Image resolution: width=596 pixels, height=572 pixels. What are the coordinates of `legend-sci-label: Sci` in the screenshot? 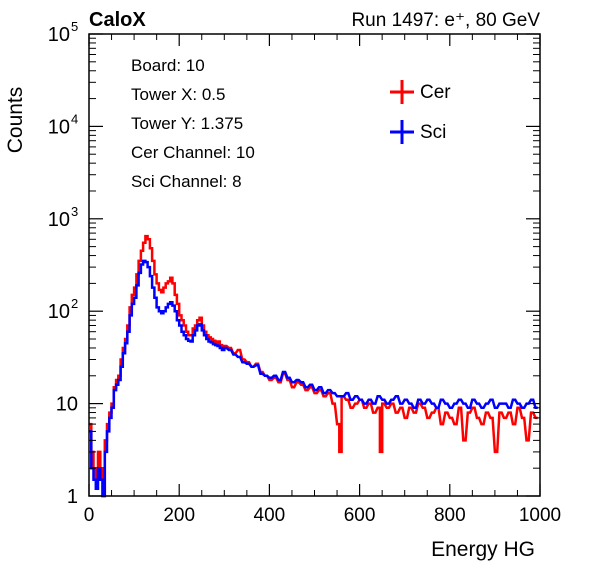 It's located at (433, 132).